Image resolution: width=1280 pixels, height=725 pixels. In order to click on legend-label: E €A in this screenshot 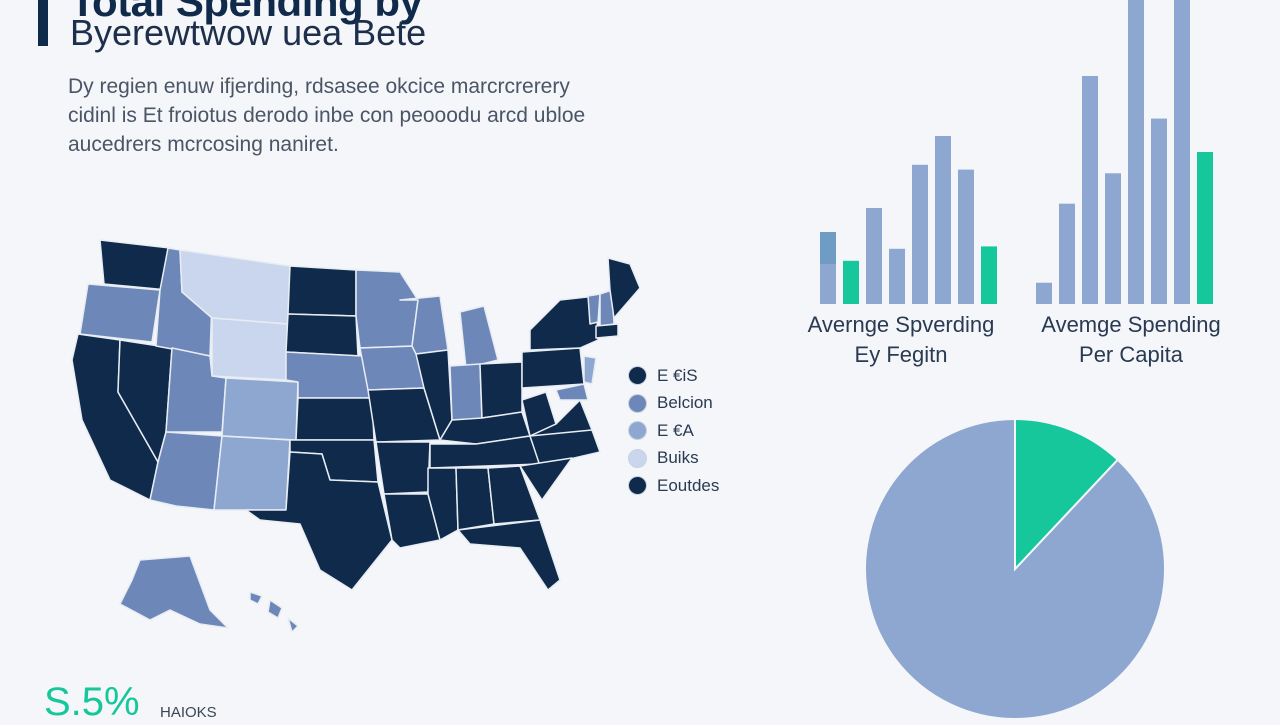, I will do `click(675, 430)`.